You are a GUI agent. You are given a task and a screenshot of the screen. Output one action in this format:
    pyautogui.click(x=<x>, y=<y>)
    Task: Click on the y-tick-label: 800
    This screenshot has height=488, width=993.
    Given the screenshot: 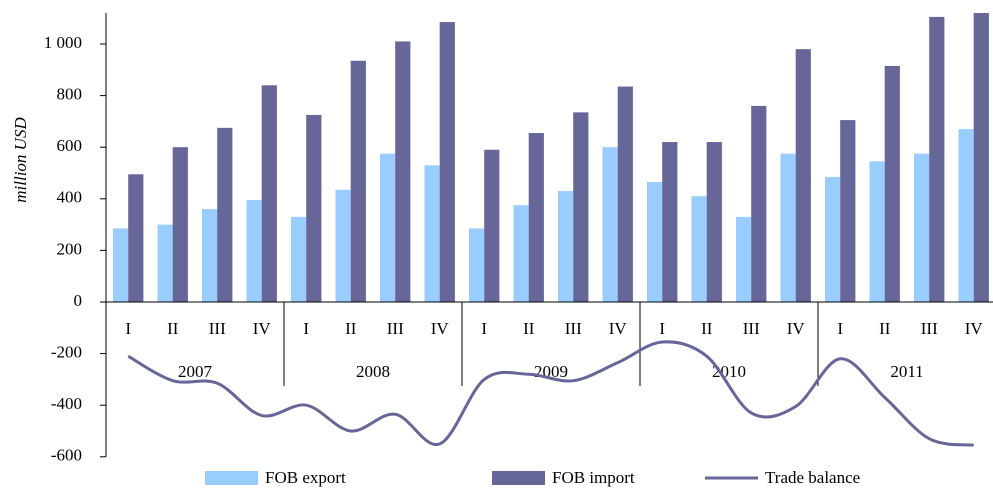 What is the action you would take?
    pyautogui.click(x=70, y=94)
    